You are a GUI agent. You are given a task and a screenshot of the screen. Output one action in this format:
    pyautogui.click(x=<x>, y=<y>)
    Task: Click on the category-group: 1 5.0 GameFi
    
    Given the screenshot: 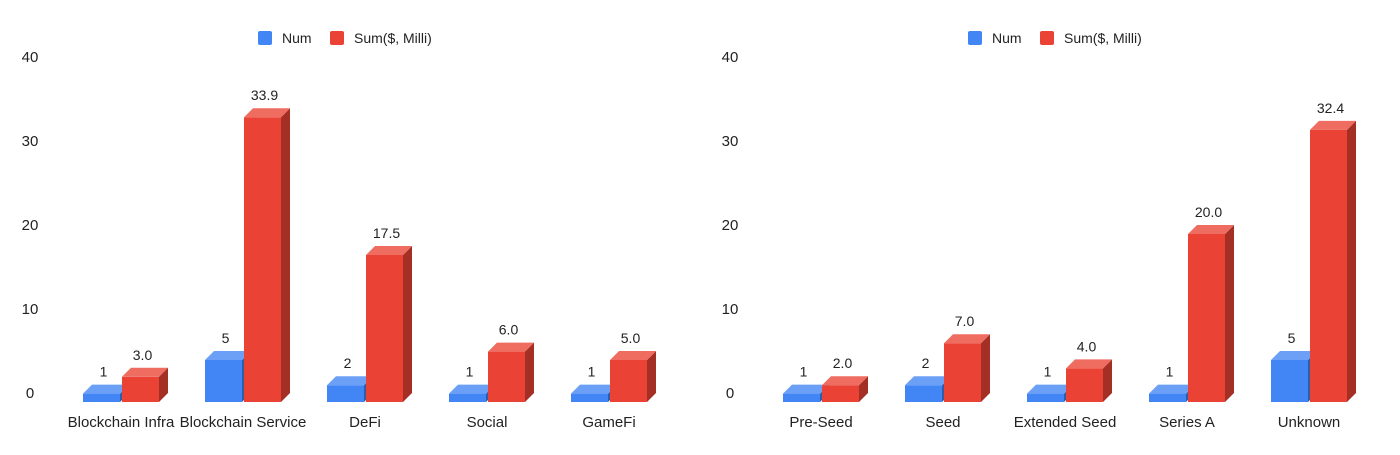 What is the action you would take?
    pyautogui.click(x=613, y=380)
    